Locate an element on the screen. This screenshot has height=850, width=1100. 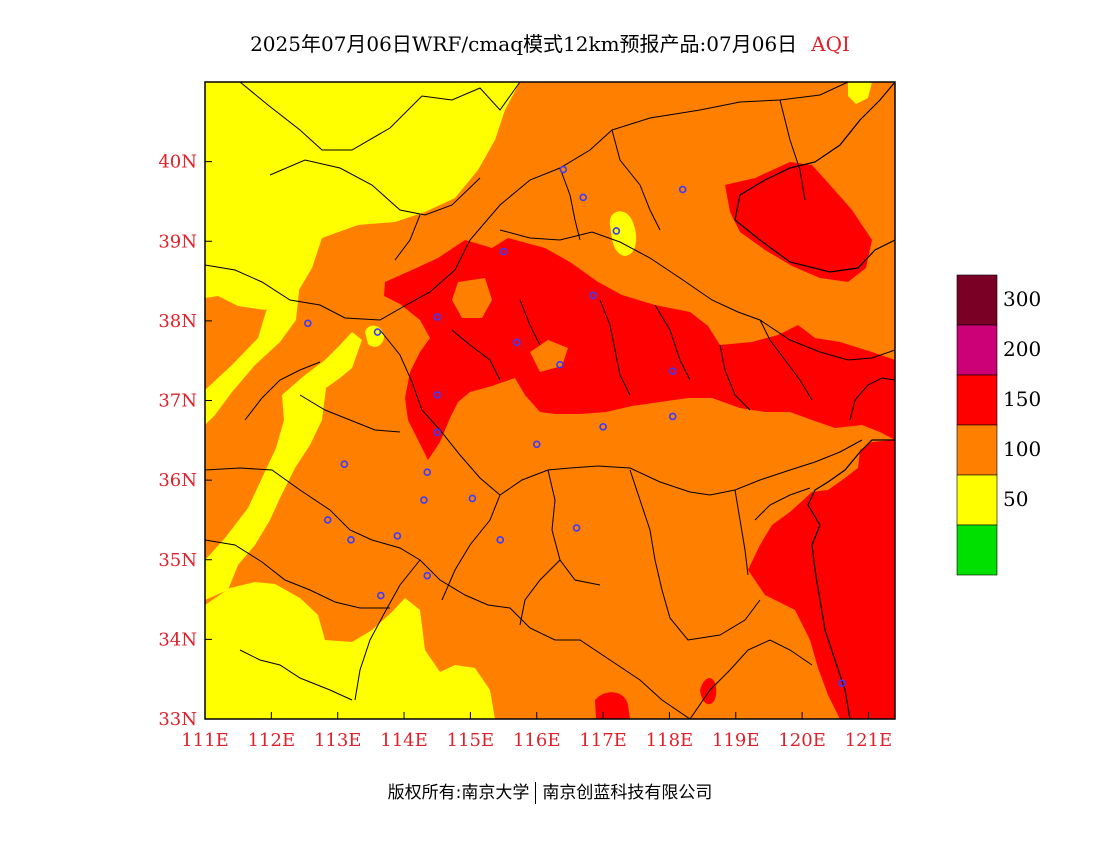
lat-tick-label: 38N is located at coordinates (177, 321).